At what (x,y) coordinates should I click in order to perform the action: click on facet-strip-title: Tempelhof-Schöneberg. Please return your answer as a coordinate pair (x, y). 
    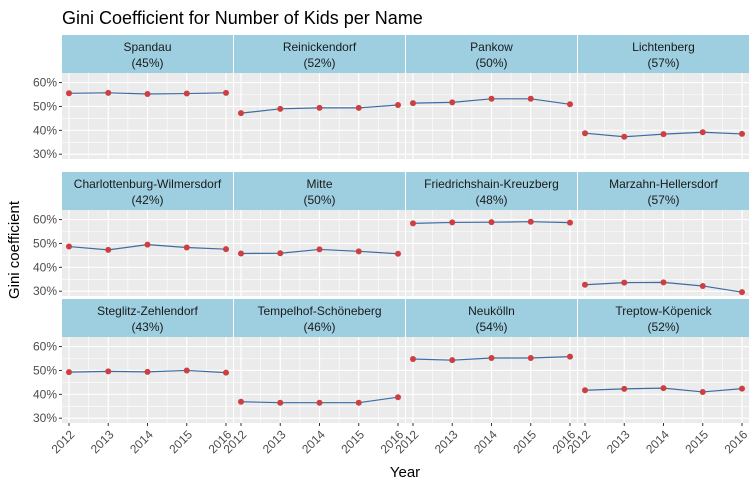
    Looking at the image, I should click on (319, 311).